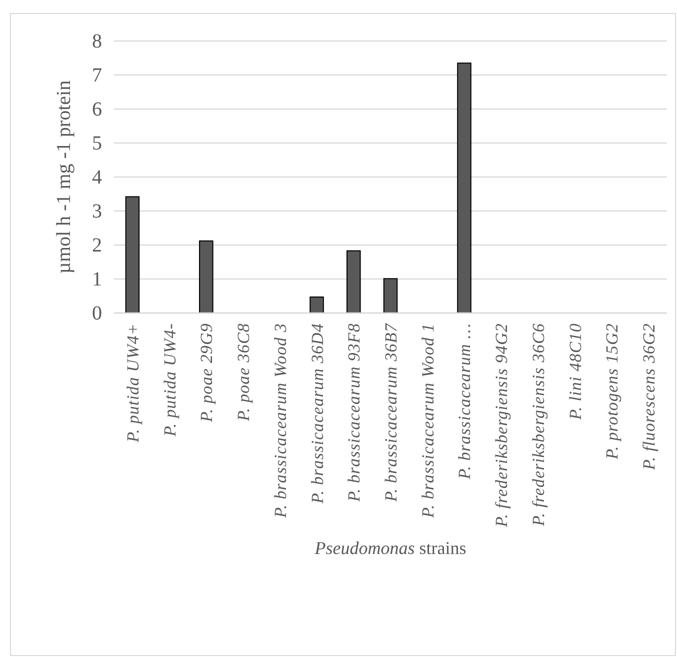 The width and height of the screenshot is (677, 657). Describe the element at coordinates (97, 41) in the screenshot. I see `y-tick-label: 8` at that location.